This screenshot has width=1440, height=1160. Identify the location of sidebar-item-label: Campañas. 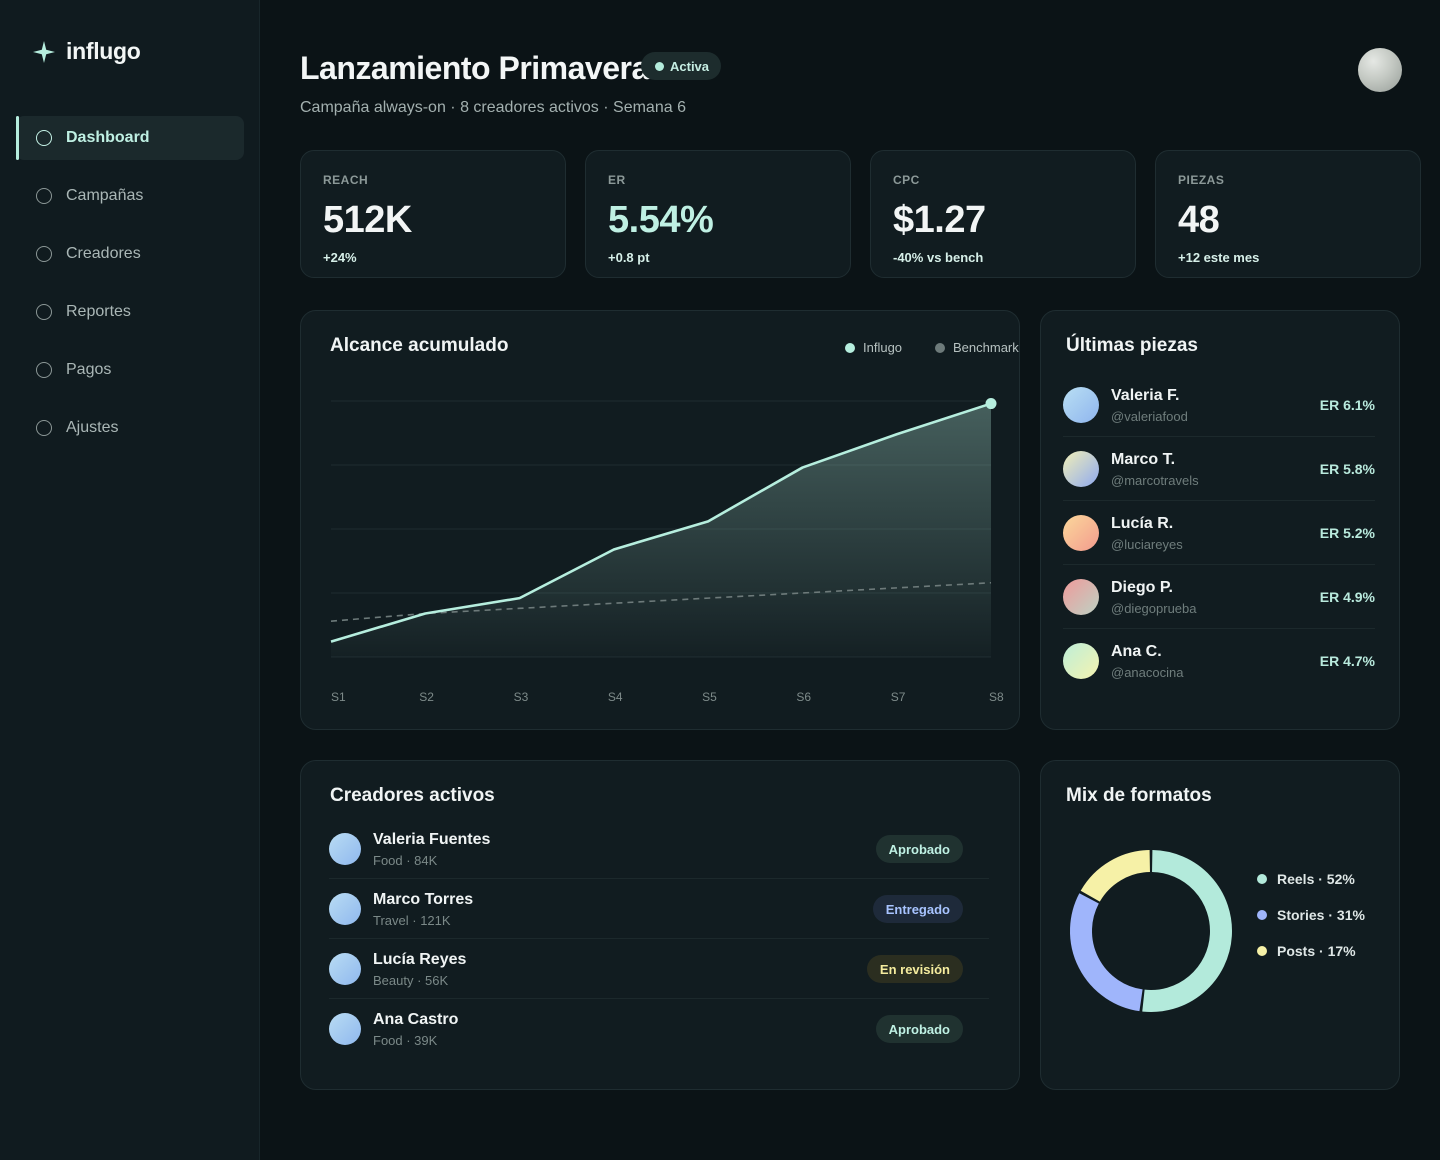
(105, 195).